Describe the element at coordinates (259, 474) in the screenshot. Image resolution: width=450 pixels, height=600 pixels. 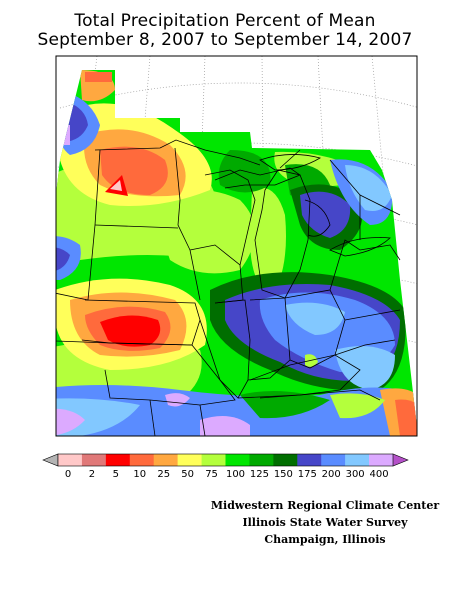
I see `legend-label: 125` at that location.